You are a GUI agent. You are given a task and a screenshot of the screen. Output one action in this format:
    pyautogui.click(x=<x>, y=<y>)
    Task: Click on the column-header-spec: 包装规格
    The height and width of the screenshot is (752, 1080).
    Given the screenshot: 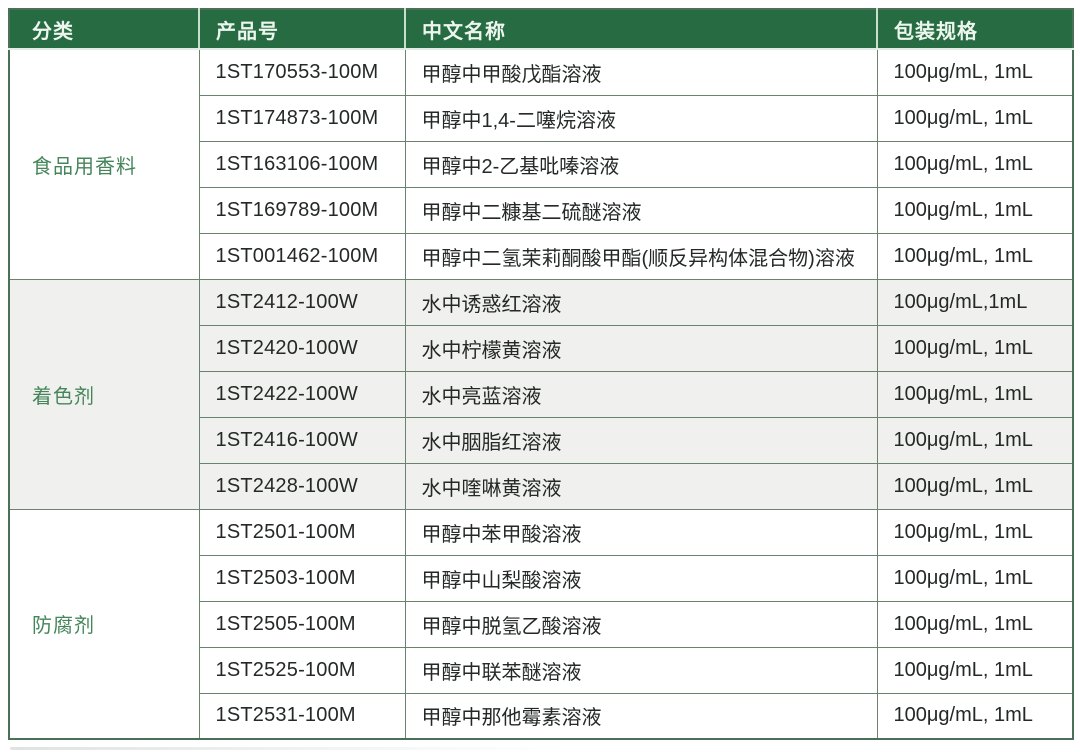 What is the action you would take?
    pyautogui.click(x=974, y=29)
    